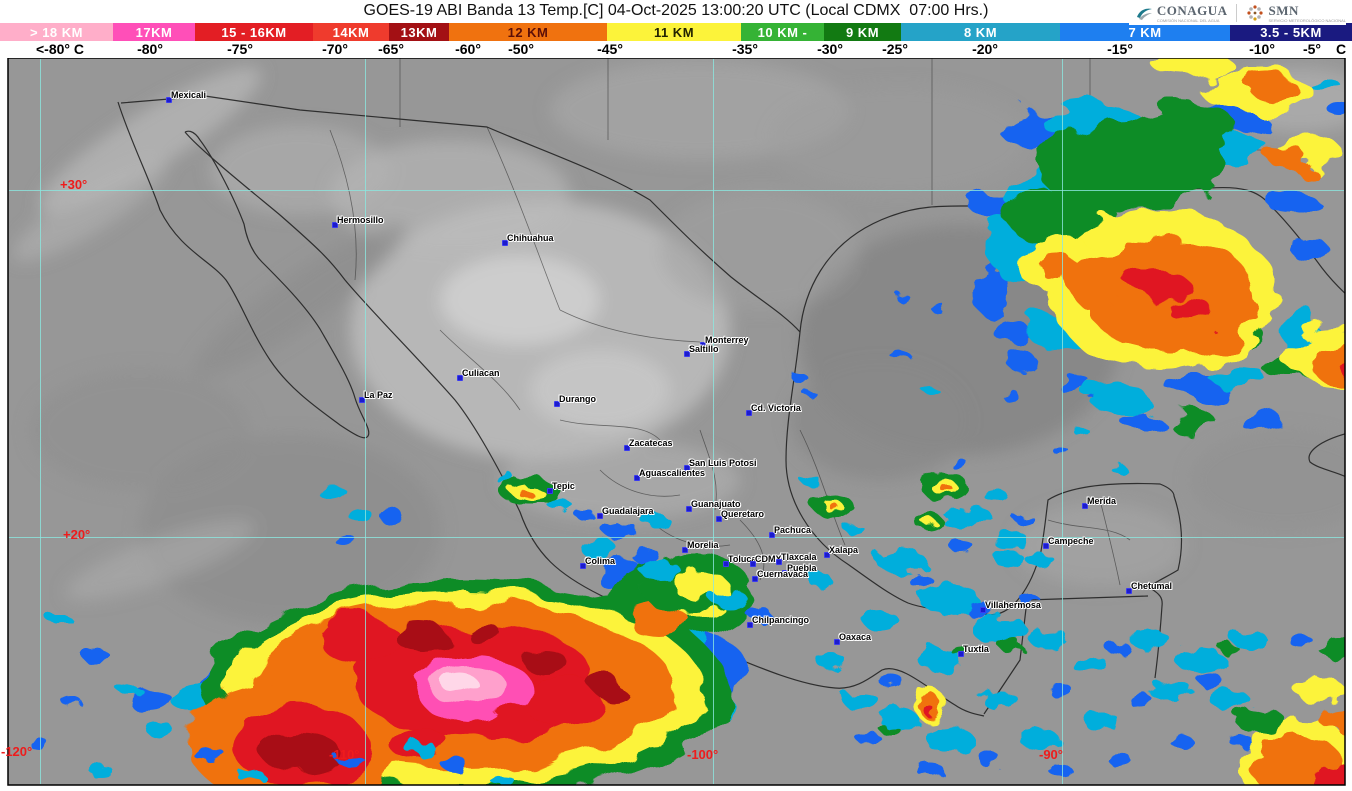 This screenshot has height=791, width=1352. Describe the element at coordinates (1120, 49) in the screenshot. I see `temp-scale-label: -15°` at that location.